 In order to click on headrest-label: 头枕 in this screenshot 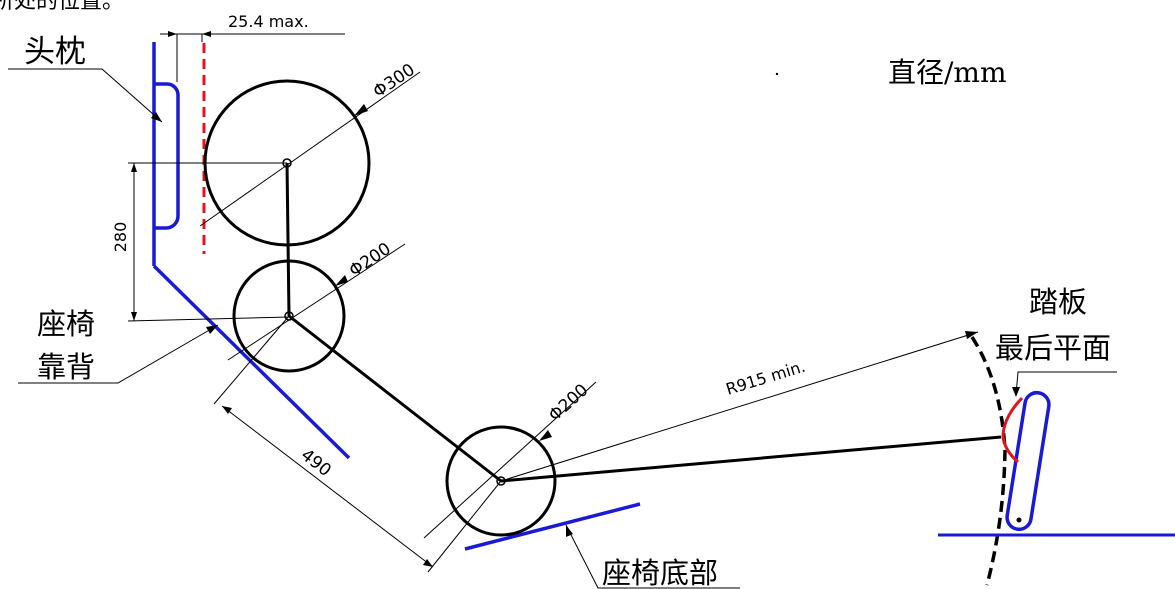, I will do `click(55, 52)`.